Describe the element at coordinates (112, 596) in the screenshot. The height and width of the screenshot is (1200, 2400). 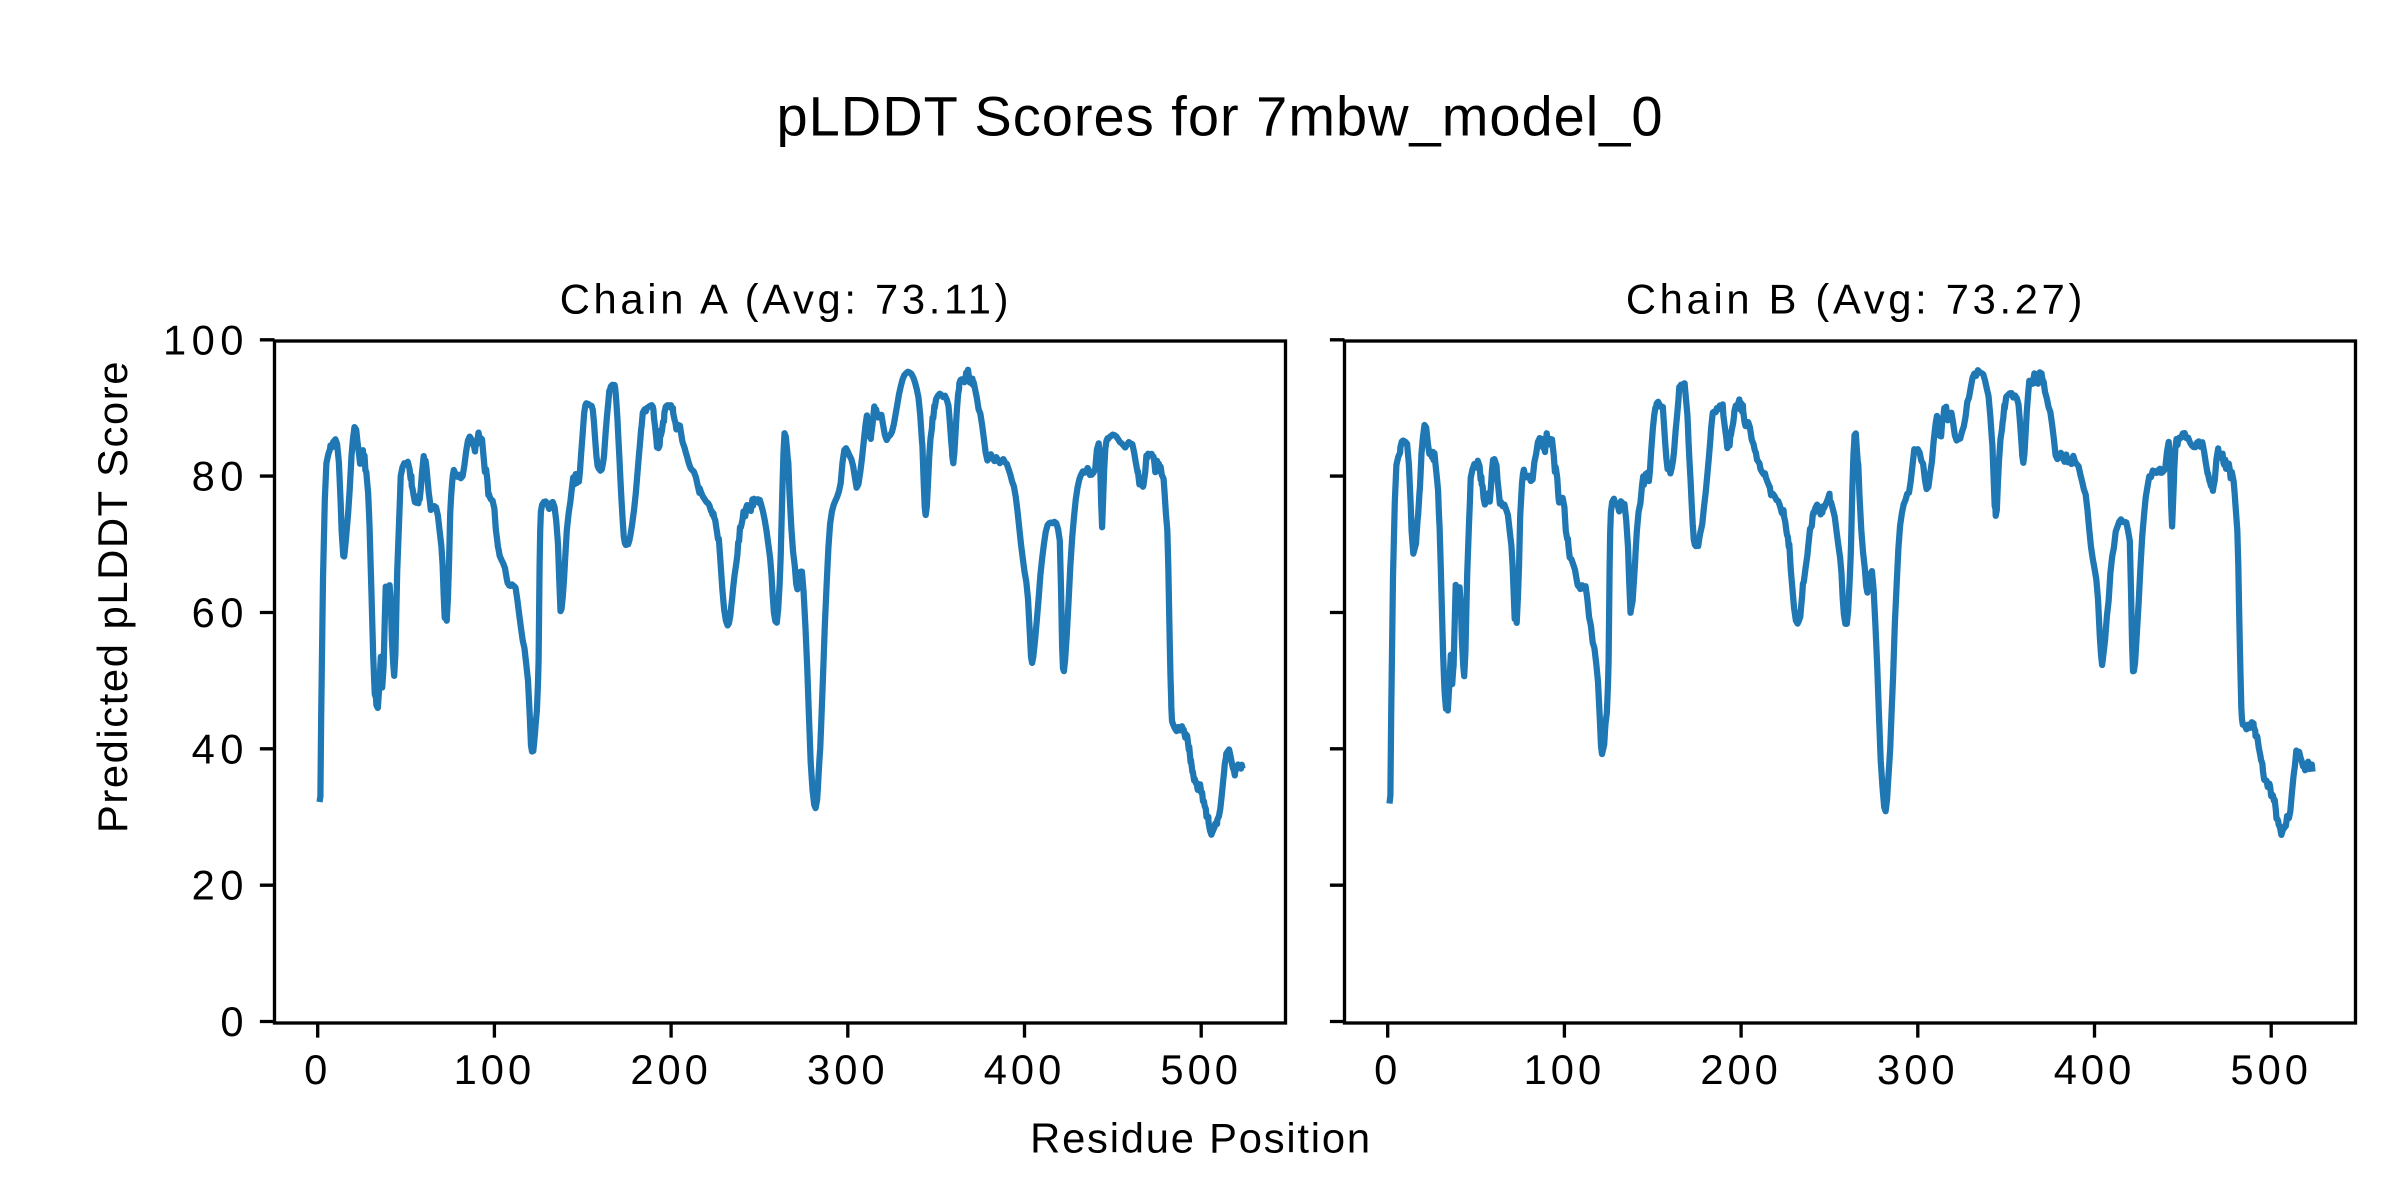
I see `svg-text: Predicted pLDDT Score` at that location.